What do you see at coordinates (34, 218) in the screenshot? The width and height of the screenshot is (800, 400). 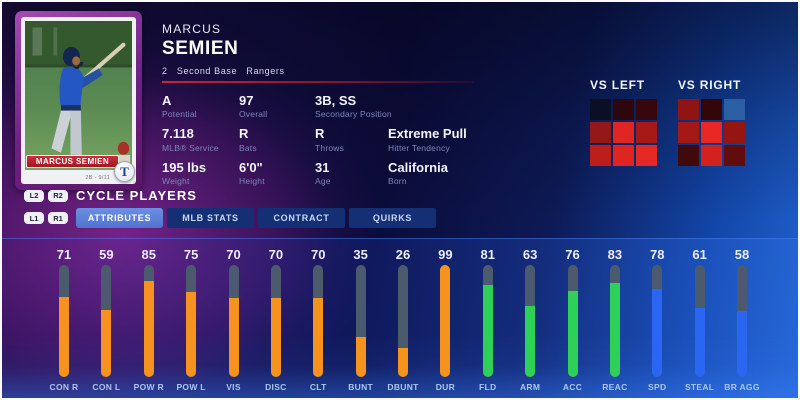 I see `l1-button-badge: L1` at bounding box center [34, 218].